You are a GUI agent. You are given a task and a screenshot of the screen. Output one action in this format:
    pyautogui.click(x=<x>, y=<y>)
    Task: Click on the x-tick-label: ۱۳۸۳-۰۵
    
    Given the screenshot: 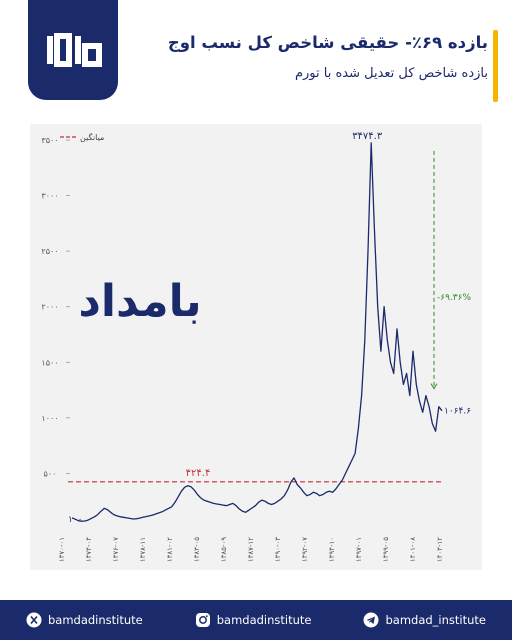 What is the action you would take?
    pyautogui.click(x=197, y=549)
    